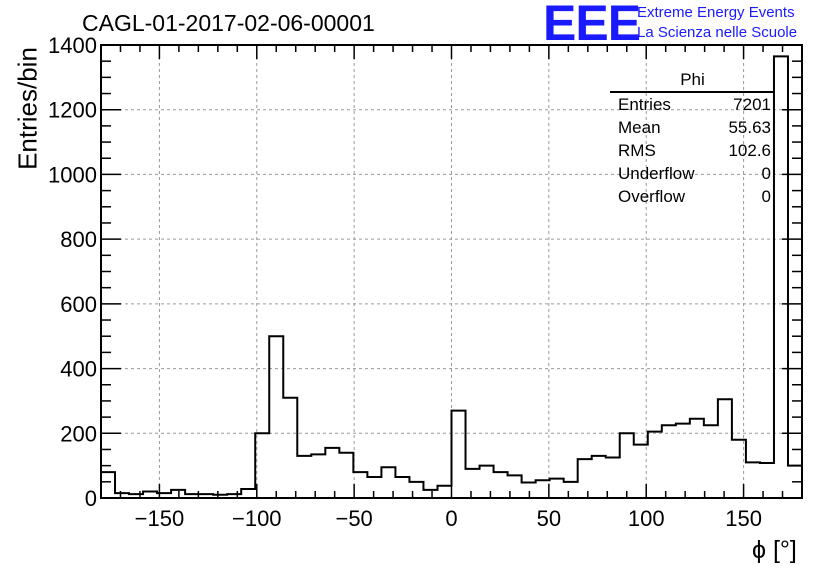  What do you see at coordinates (72, 110) in the screenshot?
I see `y-tick-label: 1200` at bounding box center [72, 110].